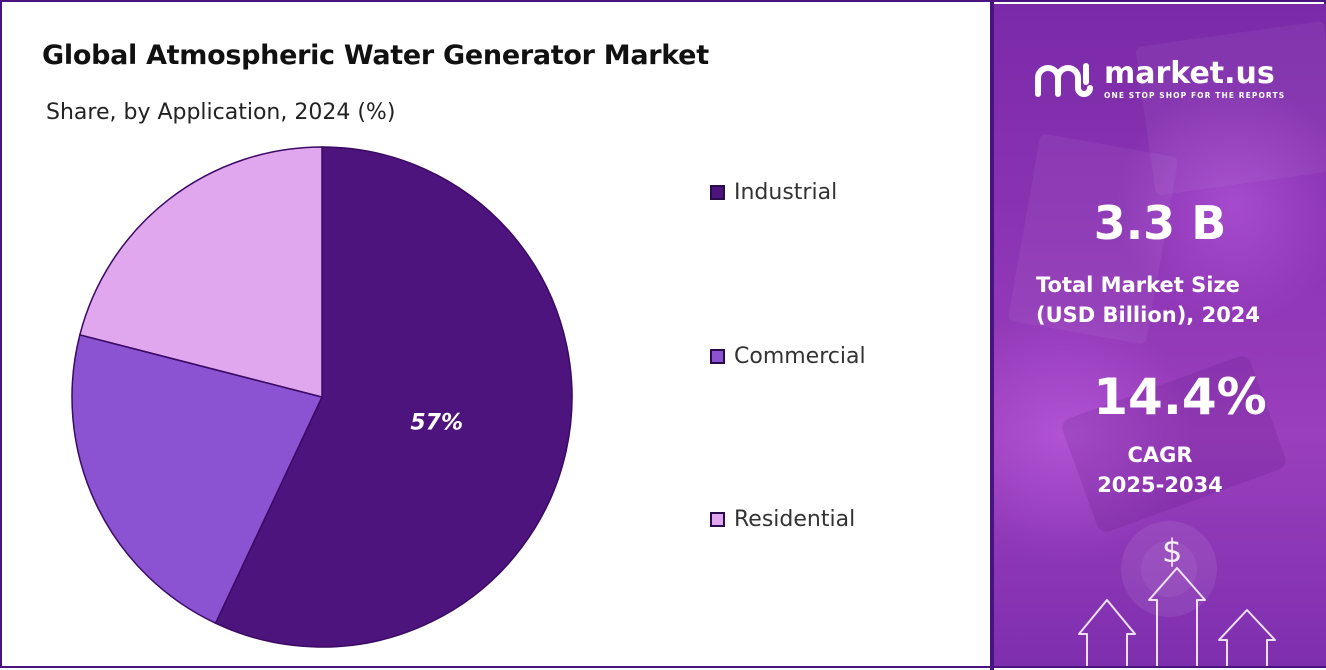 Image resolution: width=1326 pixels, height=670 pixels. What do you see at coordinates (1138, 285) in the screenshot?
I see `market-size-label-line1: Total Market Size` at bounding box center [1138, 285].